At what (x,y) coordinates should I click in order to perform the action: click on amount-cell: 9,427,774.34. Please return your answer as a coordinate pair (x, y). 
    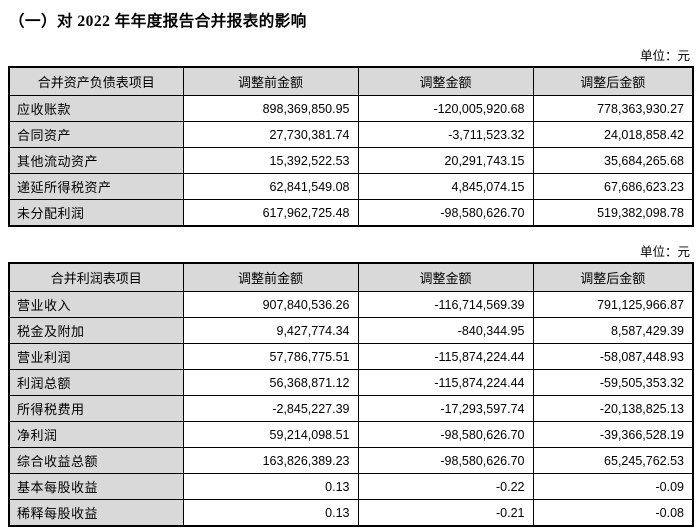
    Looking at the image, I should click on (270, 330).